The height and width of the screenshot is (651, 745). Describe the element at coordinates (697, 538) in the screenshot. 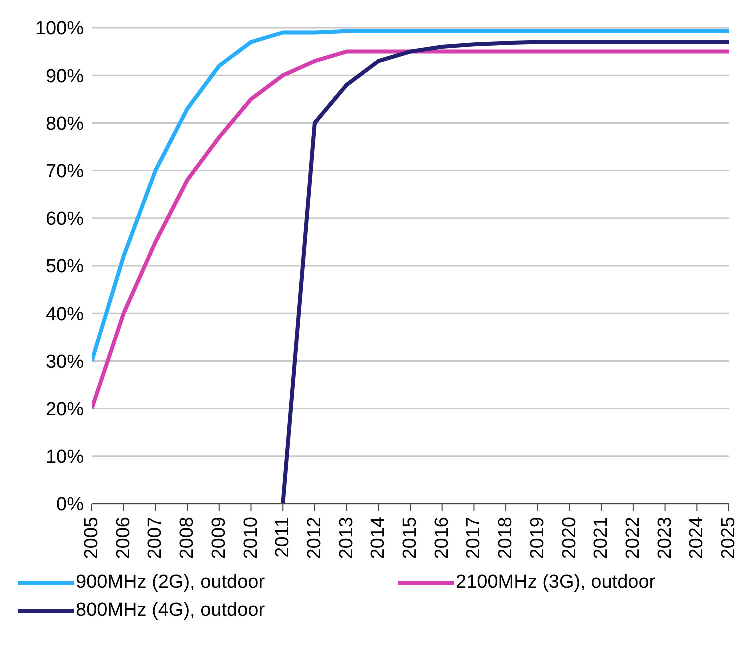

I see `x-tick-label: 2024` at that location.